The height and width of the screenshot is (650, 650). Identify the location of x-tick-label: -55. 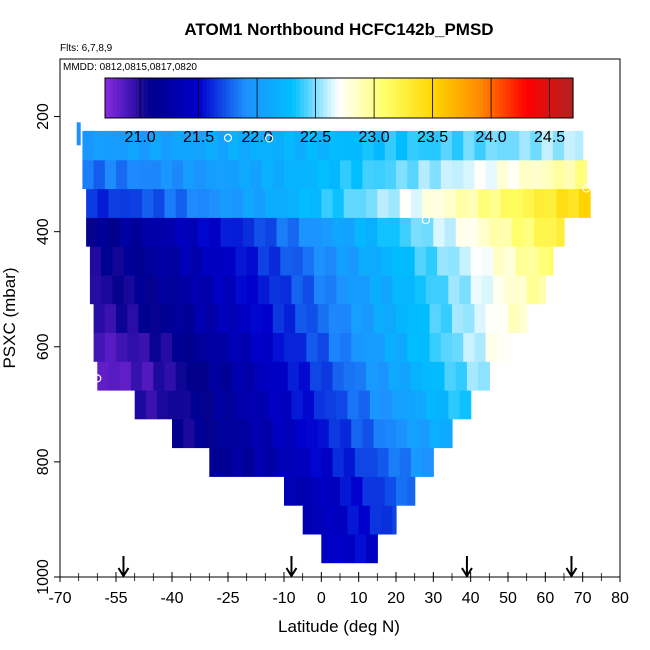
(115, 598).